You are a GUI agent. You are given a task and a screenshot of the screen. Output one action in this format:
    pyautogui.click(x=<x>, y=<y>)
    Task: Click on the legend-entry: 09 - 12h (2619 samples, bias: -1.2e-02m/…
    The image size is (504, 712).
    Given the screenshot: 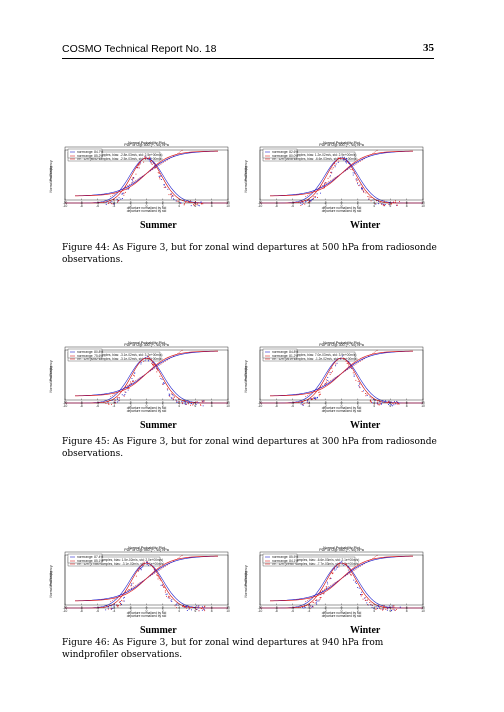 What is the action you would take?
    pyautogui.click(x=315, y=359)
    